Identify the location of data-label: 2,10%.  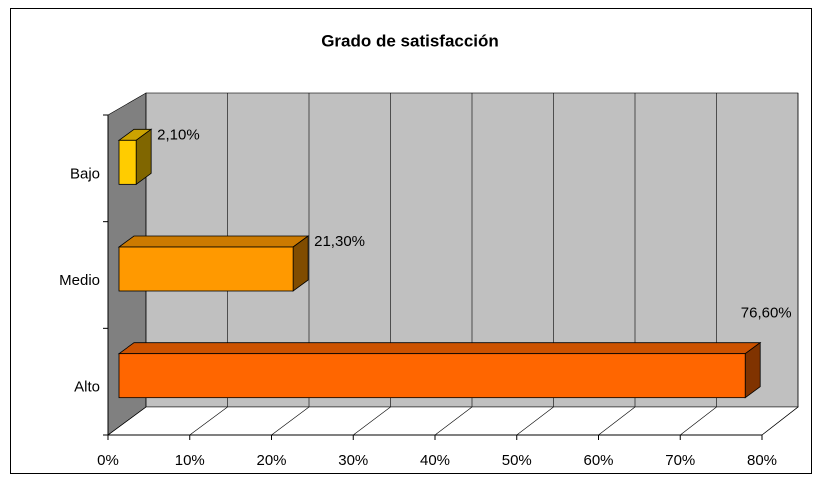
(178, 134).